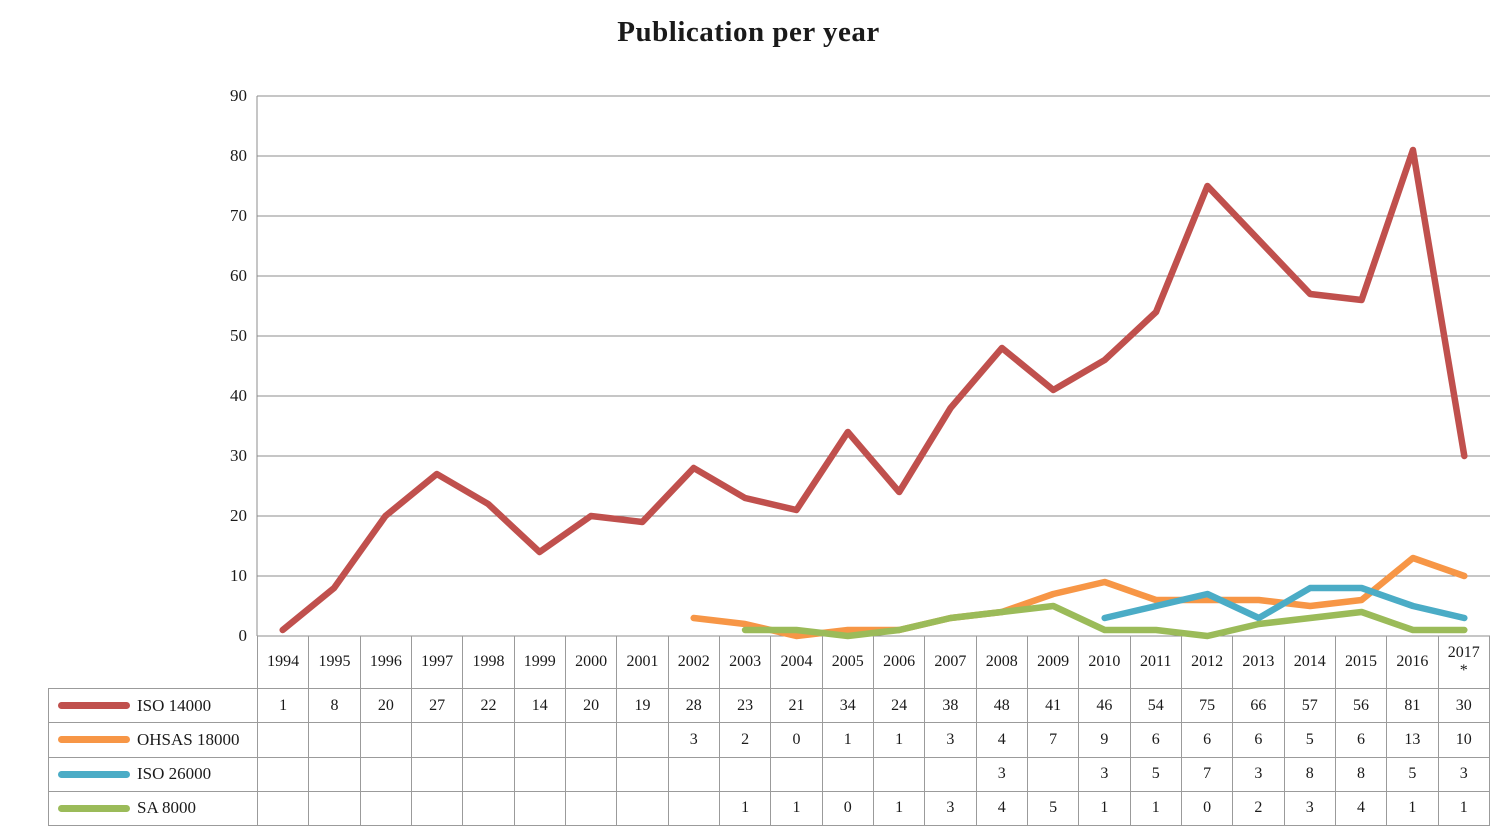 This screenshot has height=840, width=1497. Describe the element at coordinates (797, 662) in the screenshot. I see `year-label: 2004` at that location.